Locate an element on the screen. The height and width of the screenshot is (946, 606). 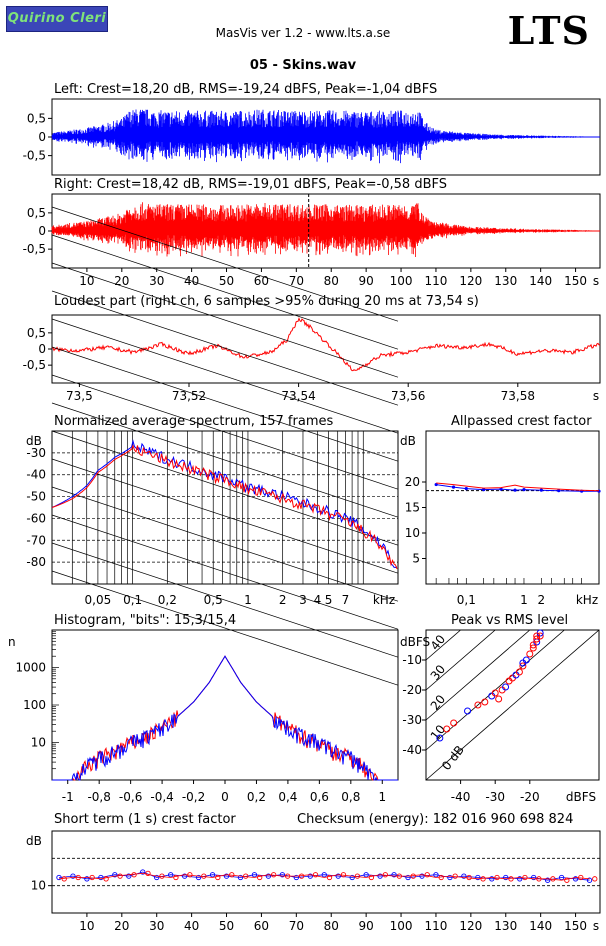
peakrms-ytick-label: -30 is located at coordinates (412, 720).